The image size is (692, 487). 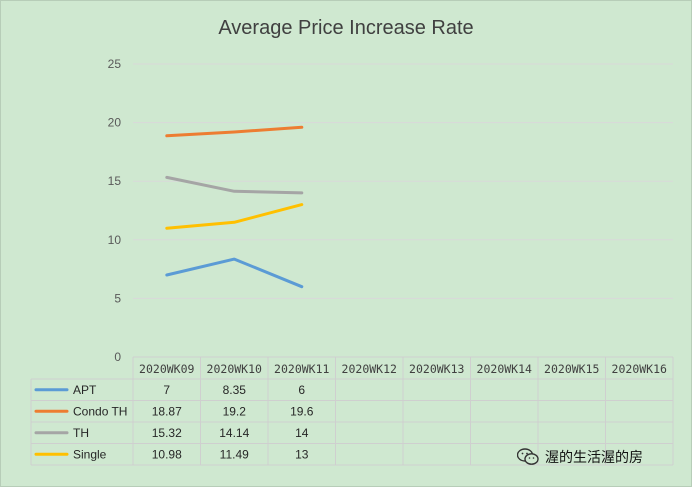 What do you see at coordinates (167, 454) in the screenshot?
I see `data-label: 10.98` at bounding box center [167, 454].